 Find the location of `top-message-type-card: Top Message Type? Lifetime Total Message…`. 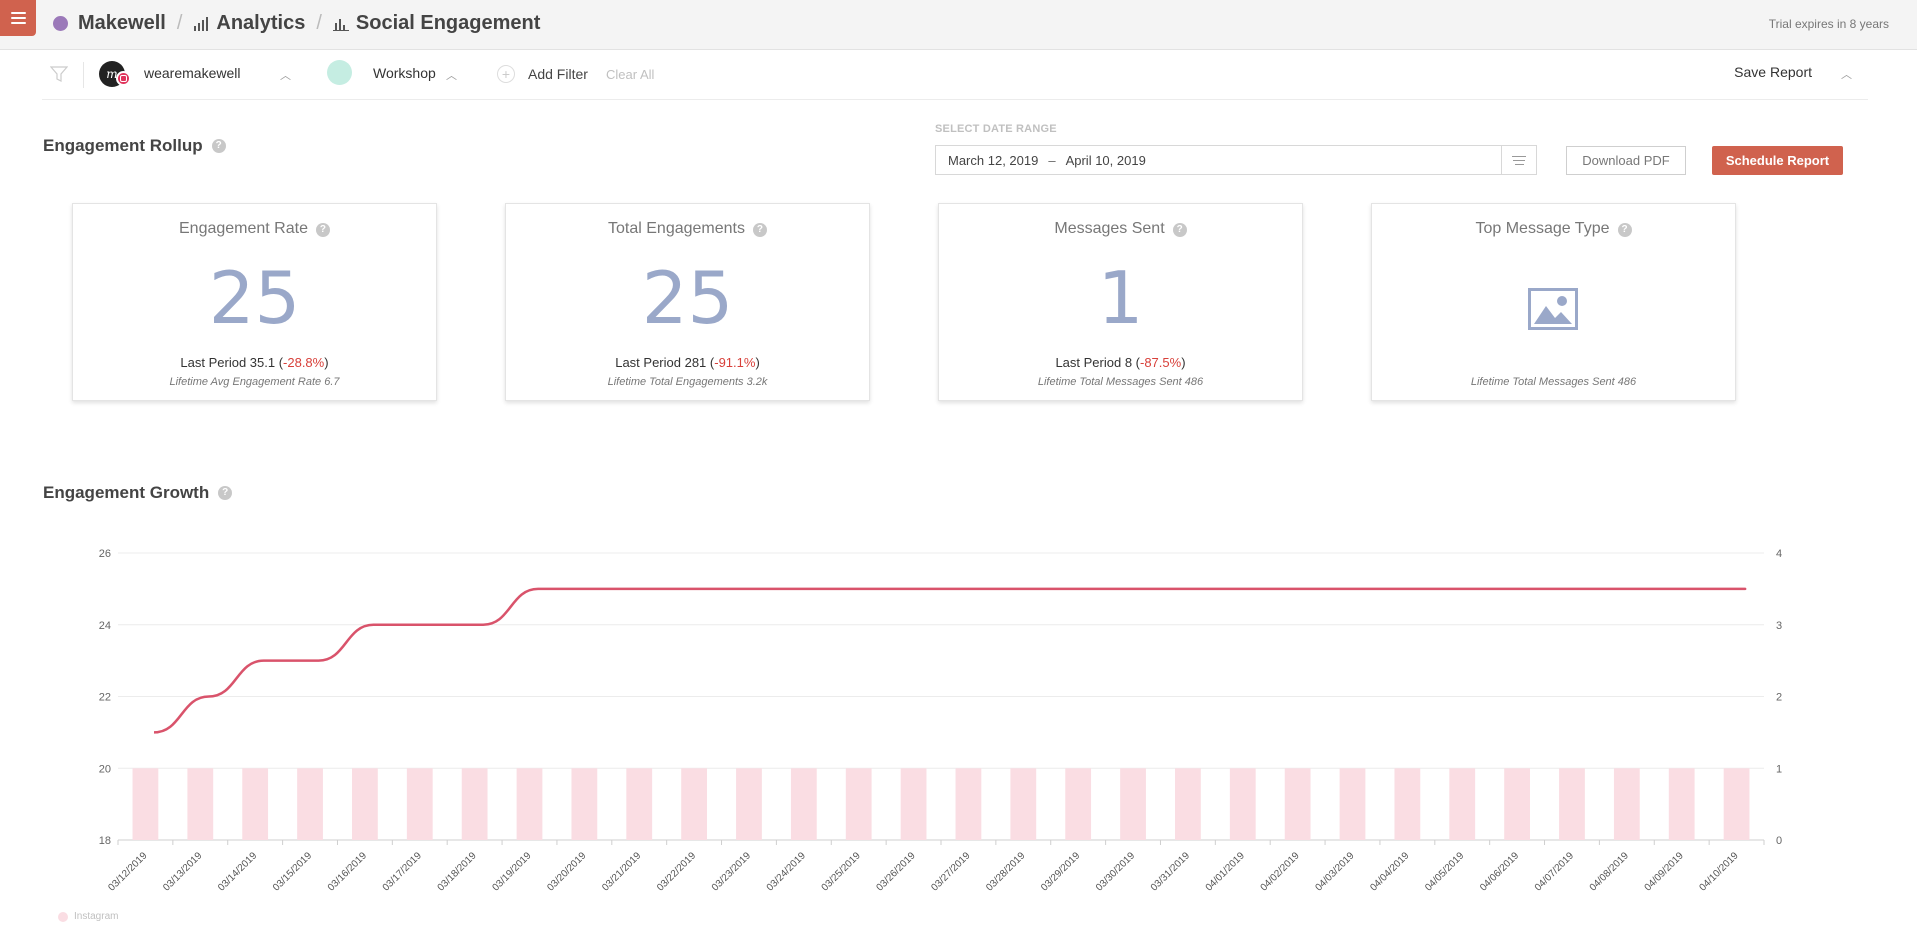

top-message-type-card: Top Message Type? Lifetime Total Message… is located at coordinates (1553, 302).